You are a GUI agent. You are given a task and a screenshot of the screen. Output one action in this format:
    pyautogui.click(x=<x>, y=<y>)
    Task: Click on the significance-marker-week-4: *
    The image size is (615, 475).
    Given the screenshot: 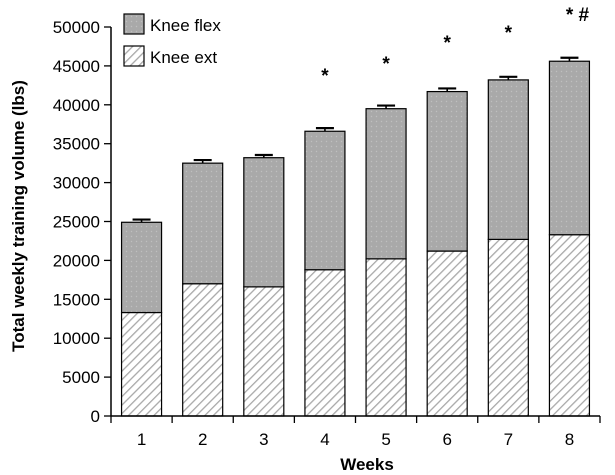 What is the action you would take?
    pyautogui.click(x=325, y=76)
    